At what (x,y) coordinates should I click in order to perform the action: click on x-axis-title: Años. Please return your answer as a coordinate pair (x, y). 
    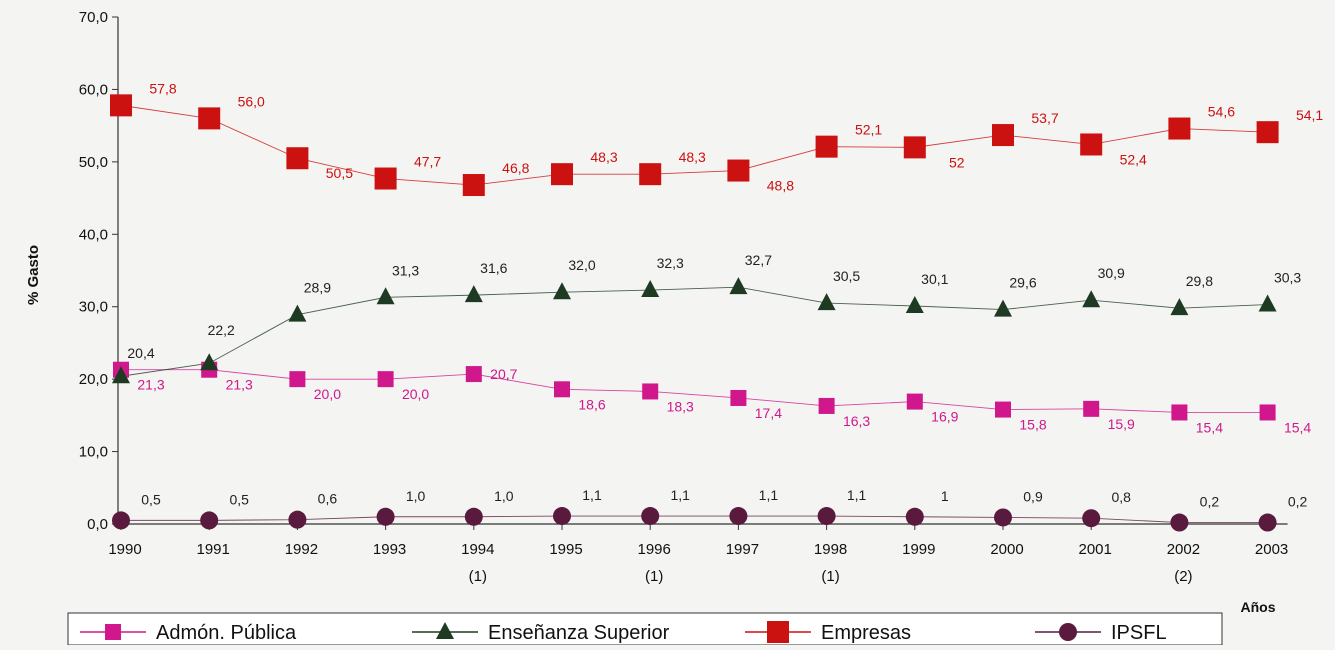
    Looking at the image, I should click on (1258, 607).